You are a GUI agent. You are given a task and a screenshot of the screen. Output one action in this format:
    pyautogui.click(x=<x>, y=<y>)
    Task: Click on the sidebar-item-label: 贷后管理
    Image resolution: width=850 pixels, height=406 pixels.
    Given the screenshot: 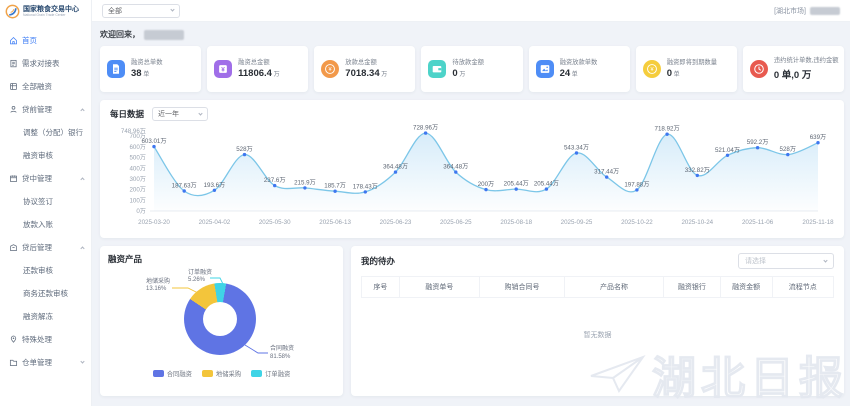 What is the action you would take?
    pyautogui.click(x=37, y=247)
    